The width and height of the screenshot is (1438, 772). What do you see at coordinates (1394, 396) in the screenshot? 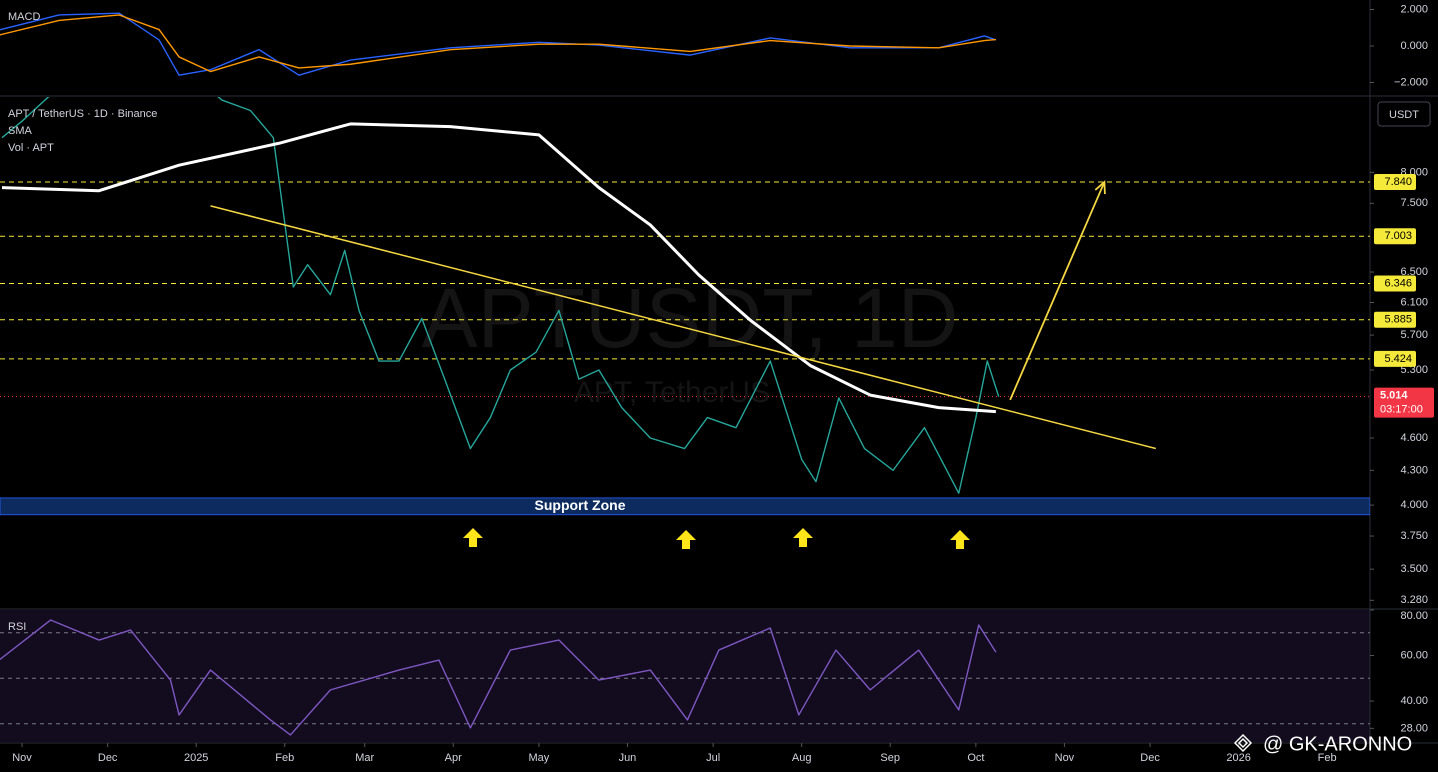
I see `current-price: 5.014` at bounding box center [1394, 396].